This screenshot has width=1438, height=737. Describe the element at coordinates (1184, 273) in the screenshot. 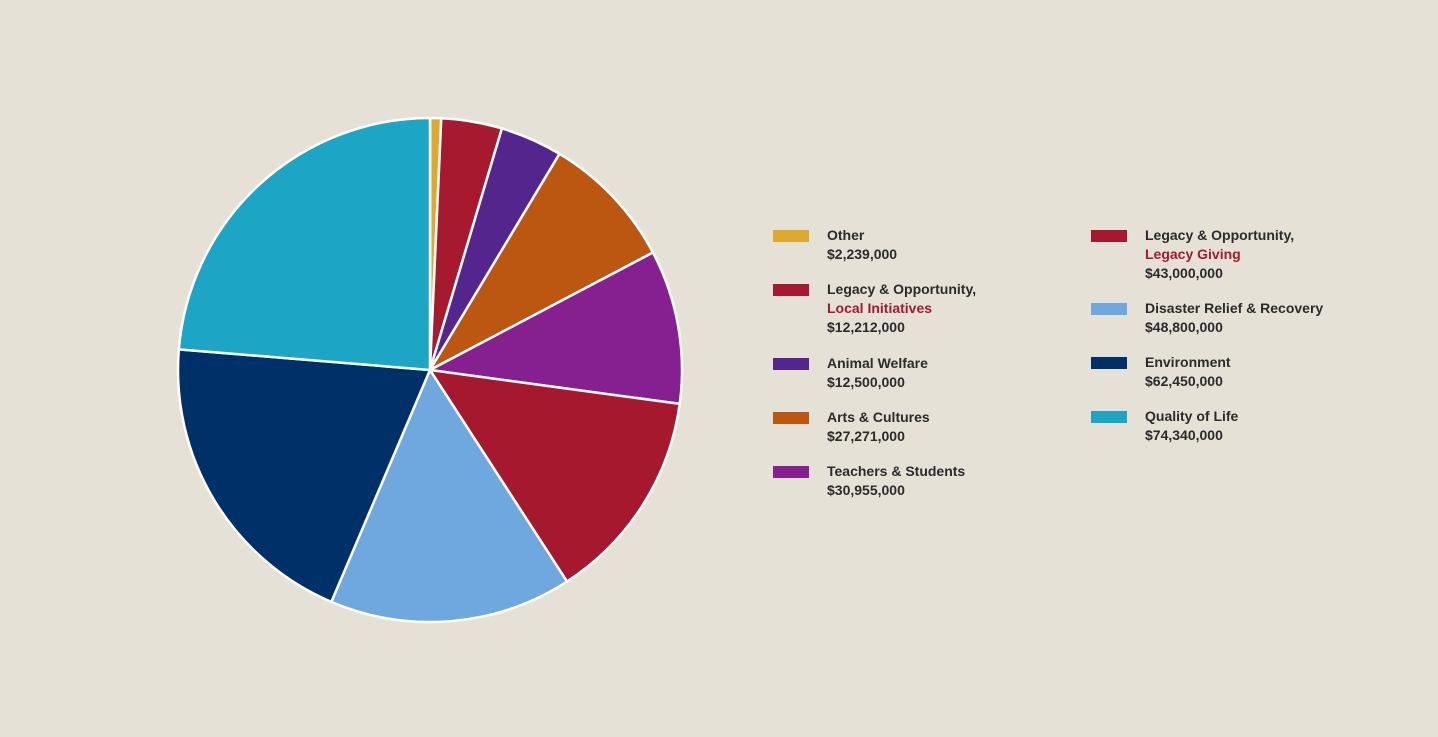

I see `legend-value-legacy-giving: $43,000,000` at that location.